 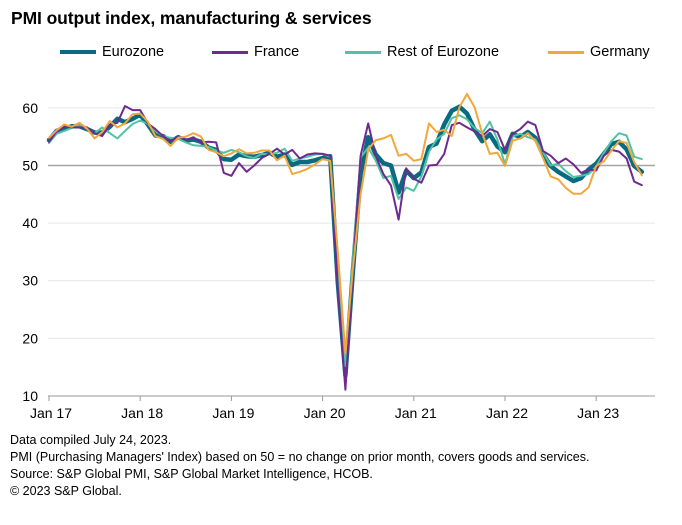 What do you see at coordinates (443, 52) in the screenshot?
I see `legend-label-rest-of-eurozone: Rest of Eurozone` at bounding box center [443, 52].